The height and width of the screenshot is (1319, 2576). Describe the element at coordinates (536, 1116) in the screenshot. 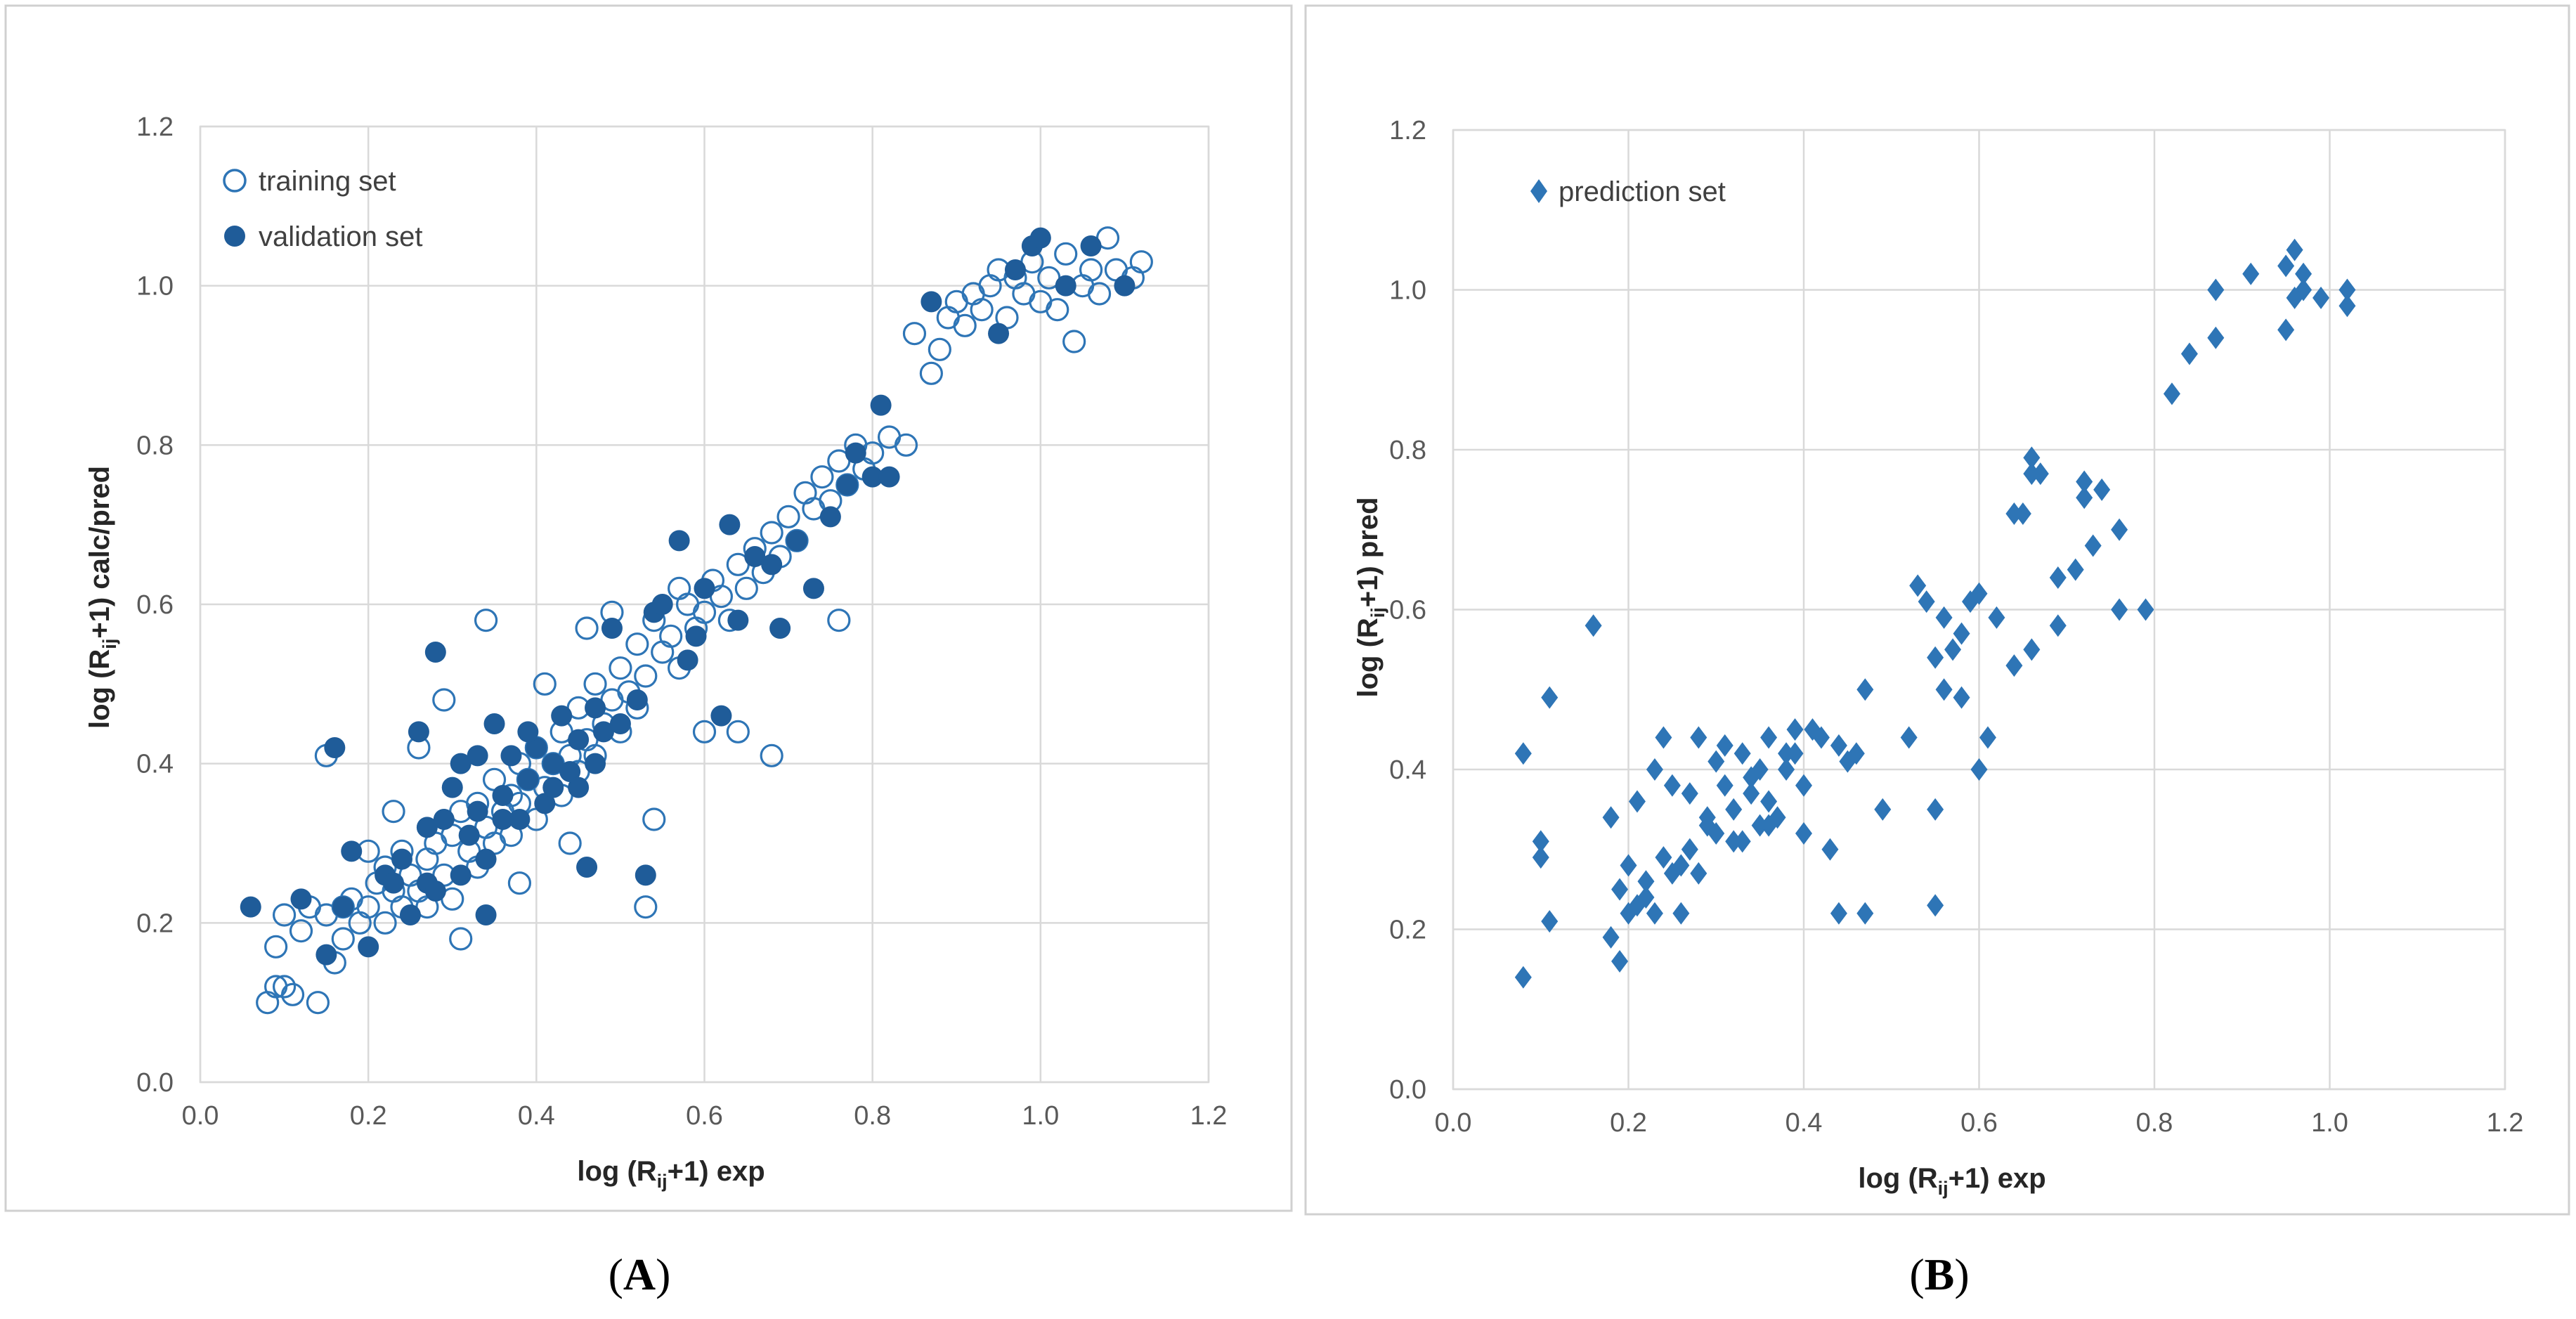

I see `panel-a-x-tick-label: 0.4` at that location.